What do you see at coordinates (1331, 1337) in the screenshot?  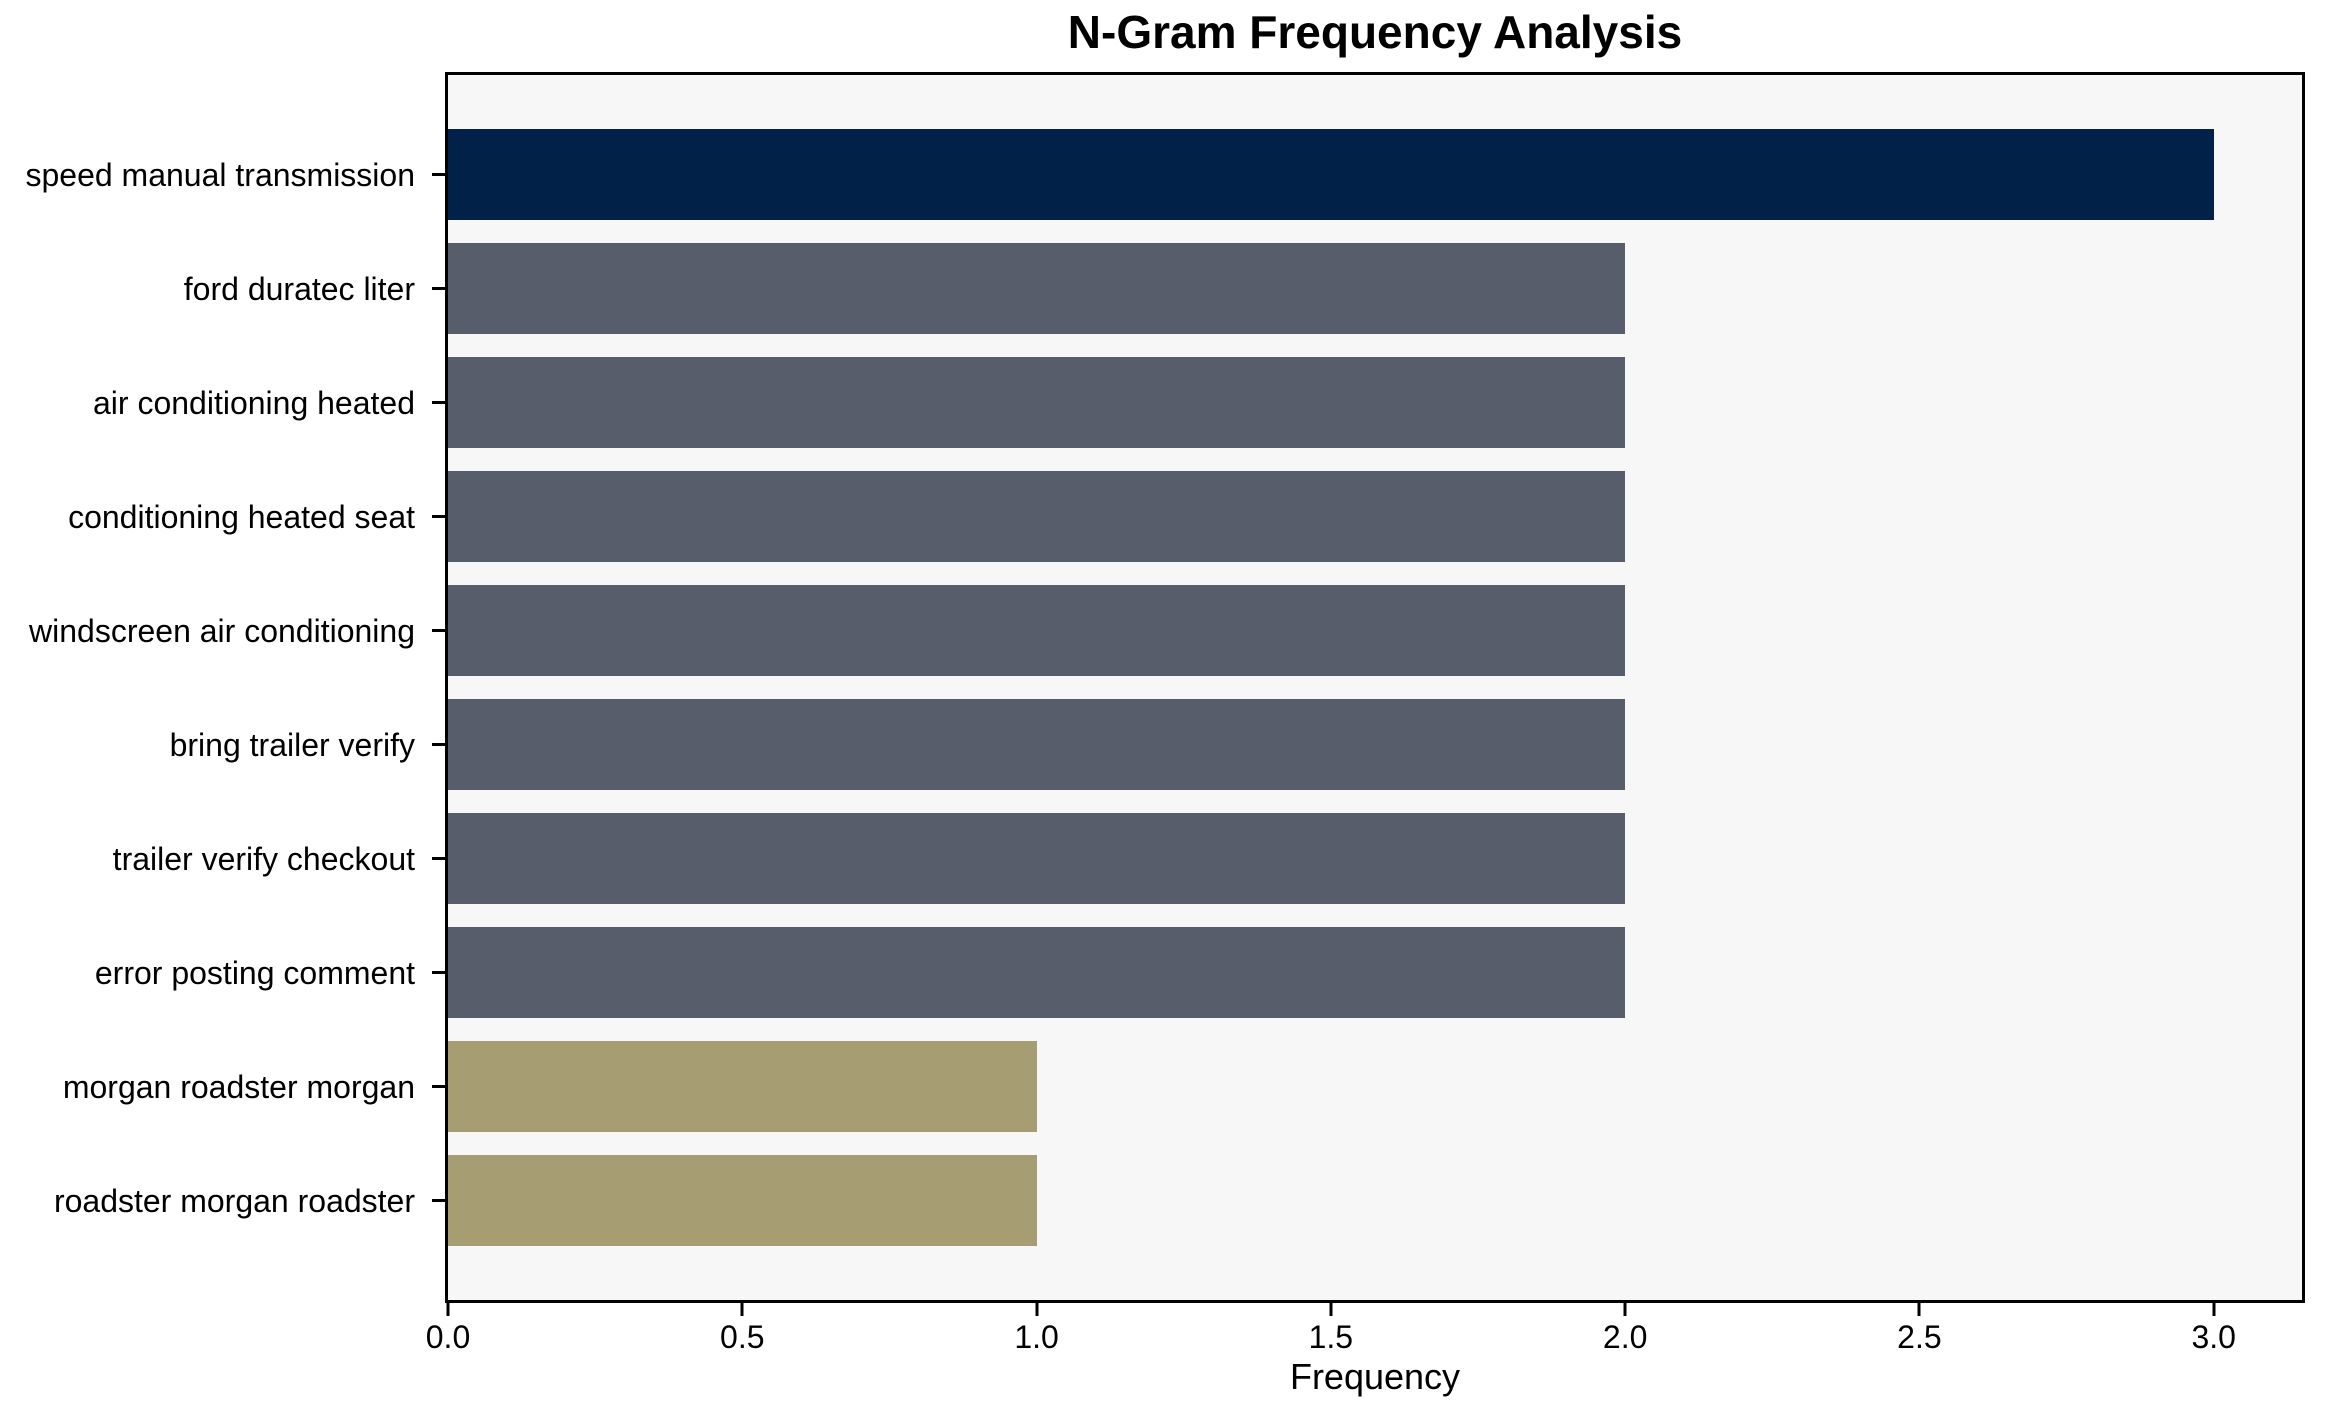 I see `x-tick-label: 1.5` at bounding box center [1331, 1337].